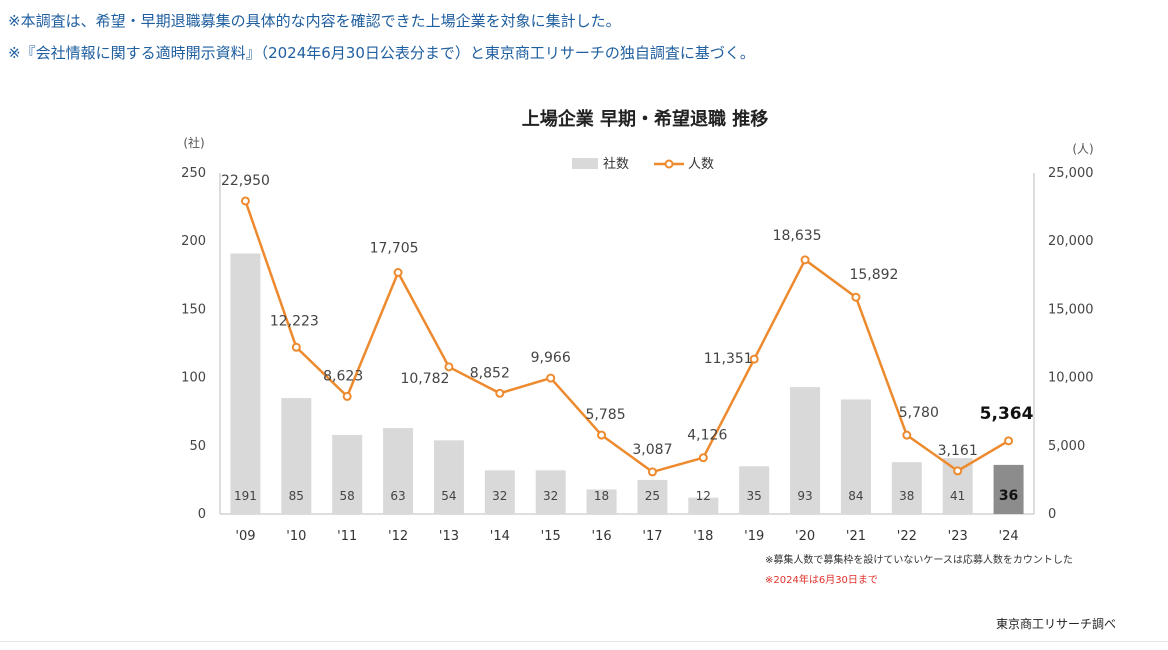 This screenshot has height=650, width=1168. I want to click on x-tick-label: '23, so click(958, 536).